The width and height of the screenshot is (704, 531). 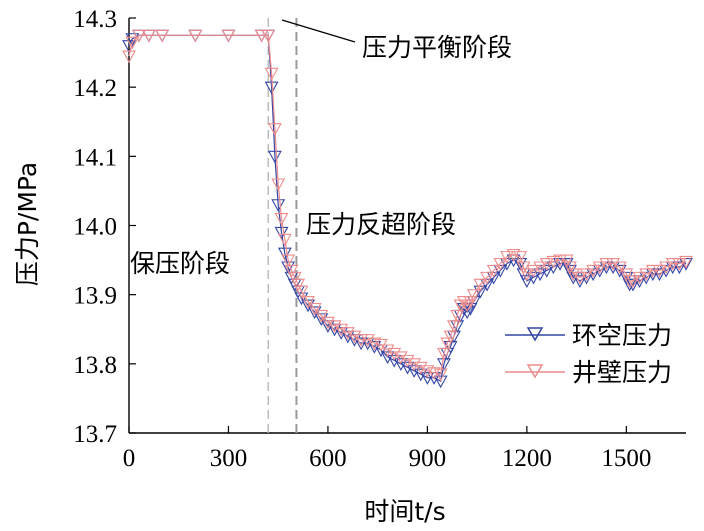 What do you see at coordinates (229, 458) in the screenshot?
I see `x-tick-label: 300` at bounding box center [229, 458].